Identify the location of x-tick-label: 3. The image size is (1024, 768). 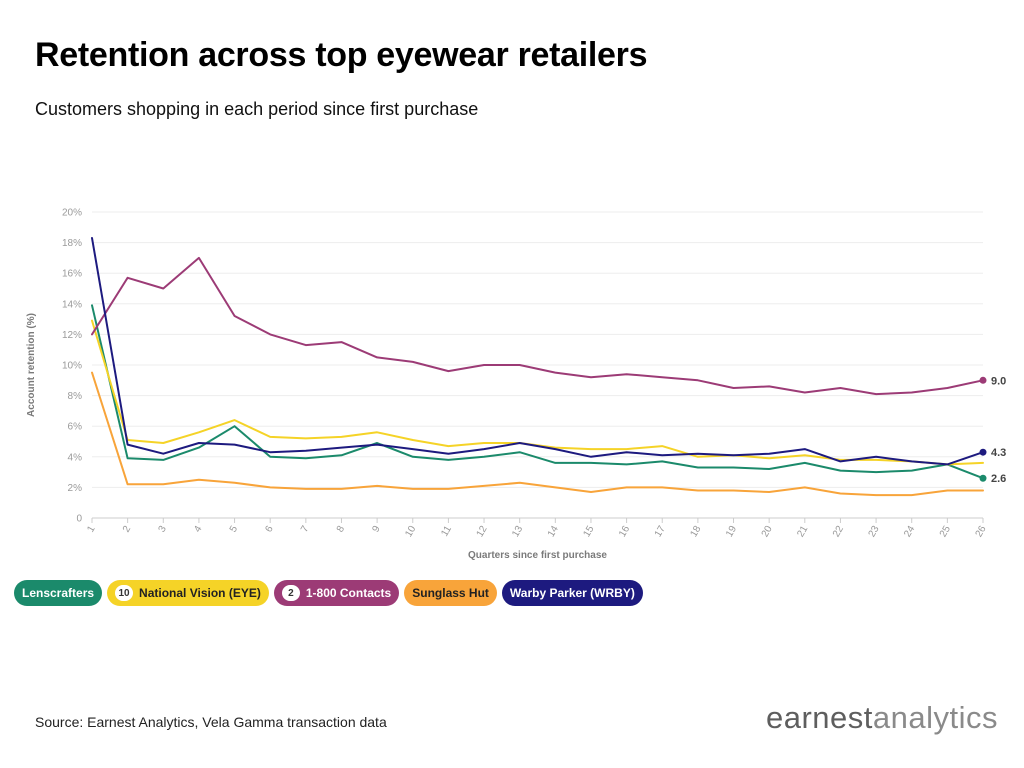
(163, 529).